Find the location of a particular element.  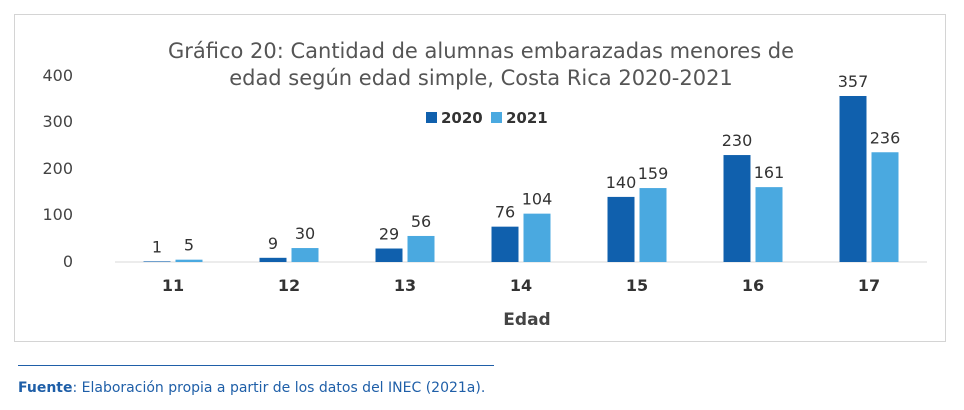

legend: 2020 2021 is located at coordinates (487, 118).